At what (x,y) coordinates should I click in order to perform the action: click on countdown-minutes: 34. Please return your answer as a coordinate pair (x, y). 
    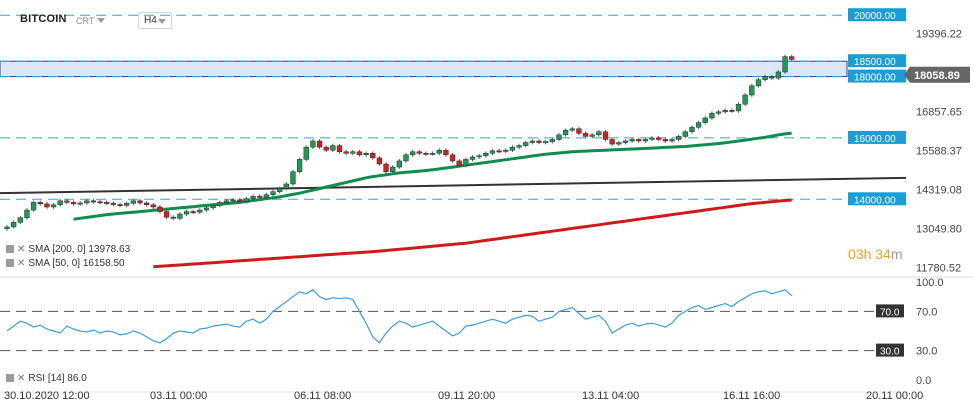
    Looking at the image, I should click on (883, 254).